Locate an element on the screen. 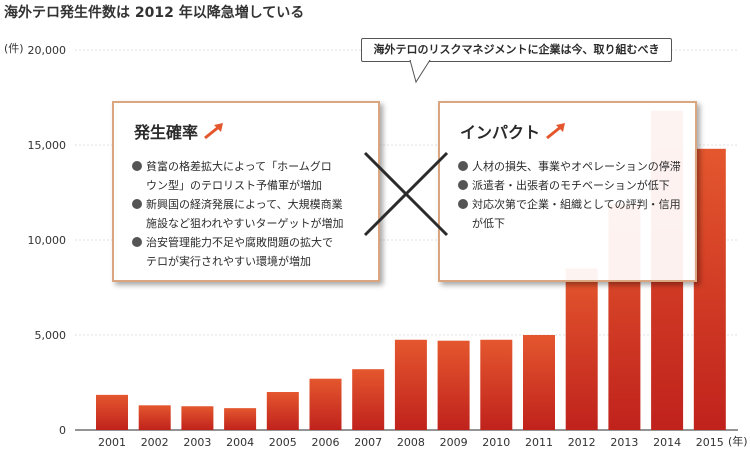 The height and width of the screenshot is (462, 750). callout-text: 海外テロのリスクマネジメントに企業は今、取り組むべき is located at coordinates (516, 49).